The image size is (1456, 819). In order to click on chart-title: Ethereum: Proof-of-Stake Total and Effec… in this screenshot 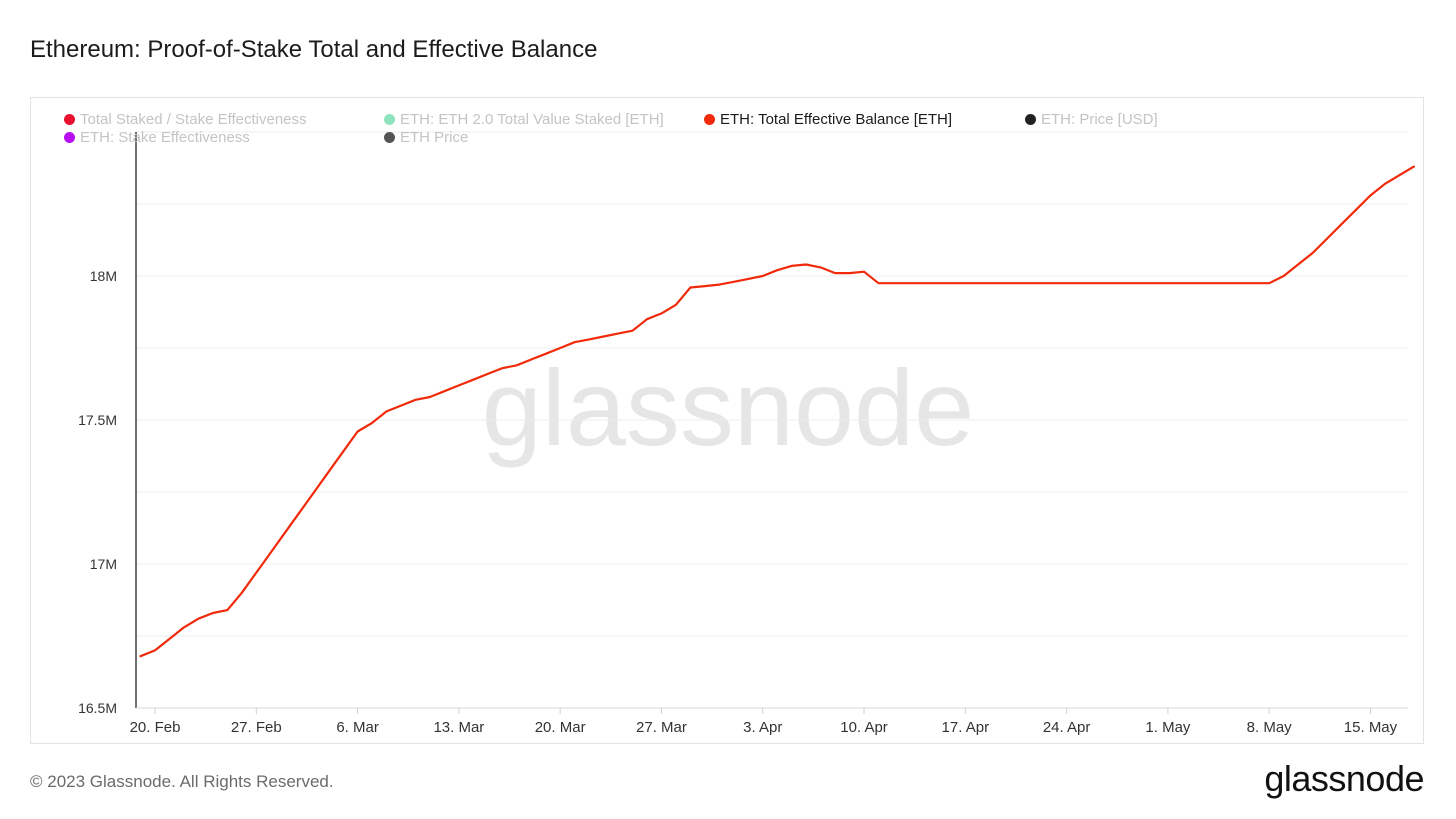, I will do `click(314, 49)`.